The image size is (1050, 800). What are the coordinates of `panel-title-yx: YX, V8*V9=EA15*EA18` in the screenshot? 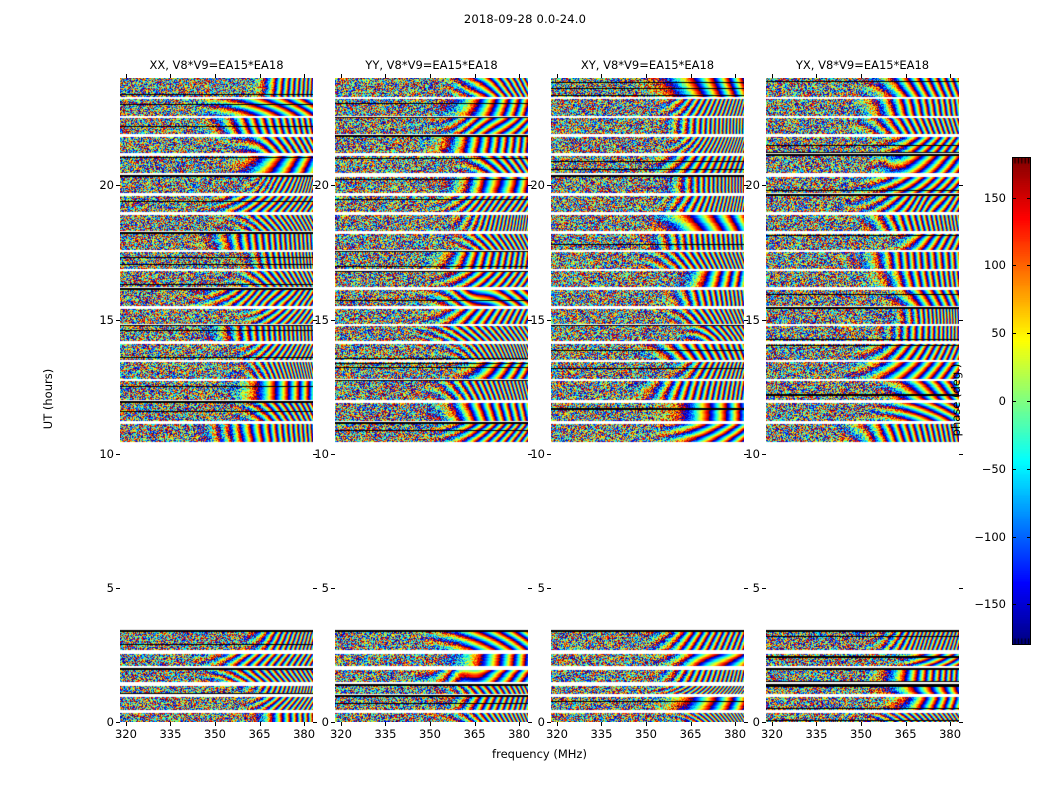 It's located at (862, 65).